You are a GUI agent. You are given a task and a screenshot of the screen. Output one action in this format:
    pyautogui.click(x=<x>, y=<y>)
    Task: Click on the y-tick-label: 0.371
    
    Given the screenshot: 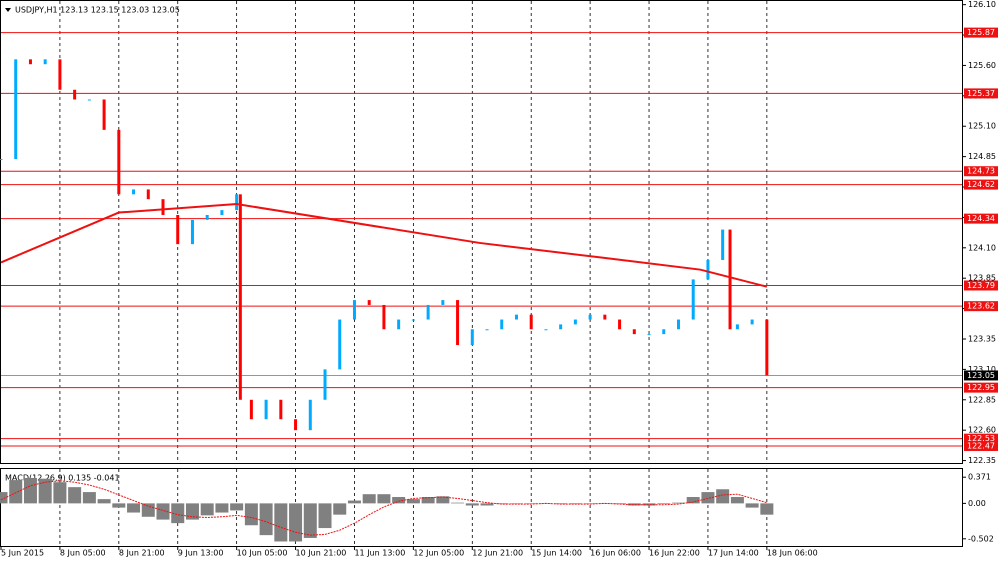 What is the action you would take?
    pyautogui.click(x=979, y=477)
    